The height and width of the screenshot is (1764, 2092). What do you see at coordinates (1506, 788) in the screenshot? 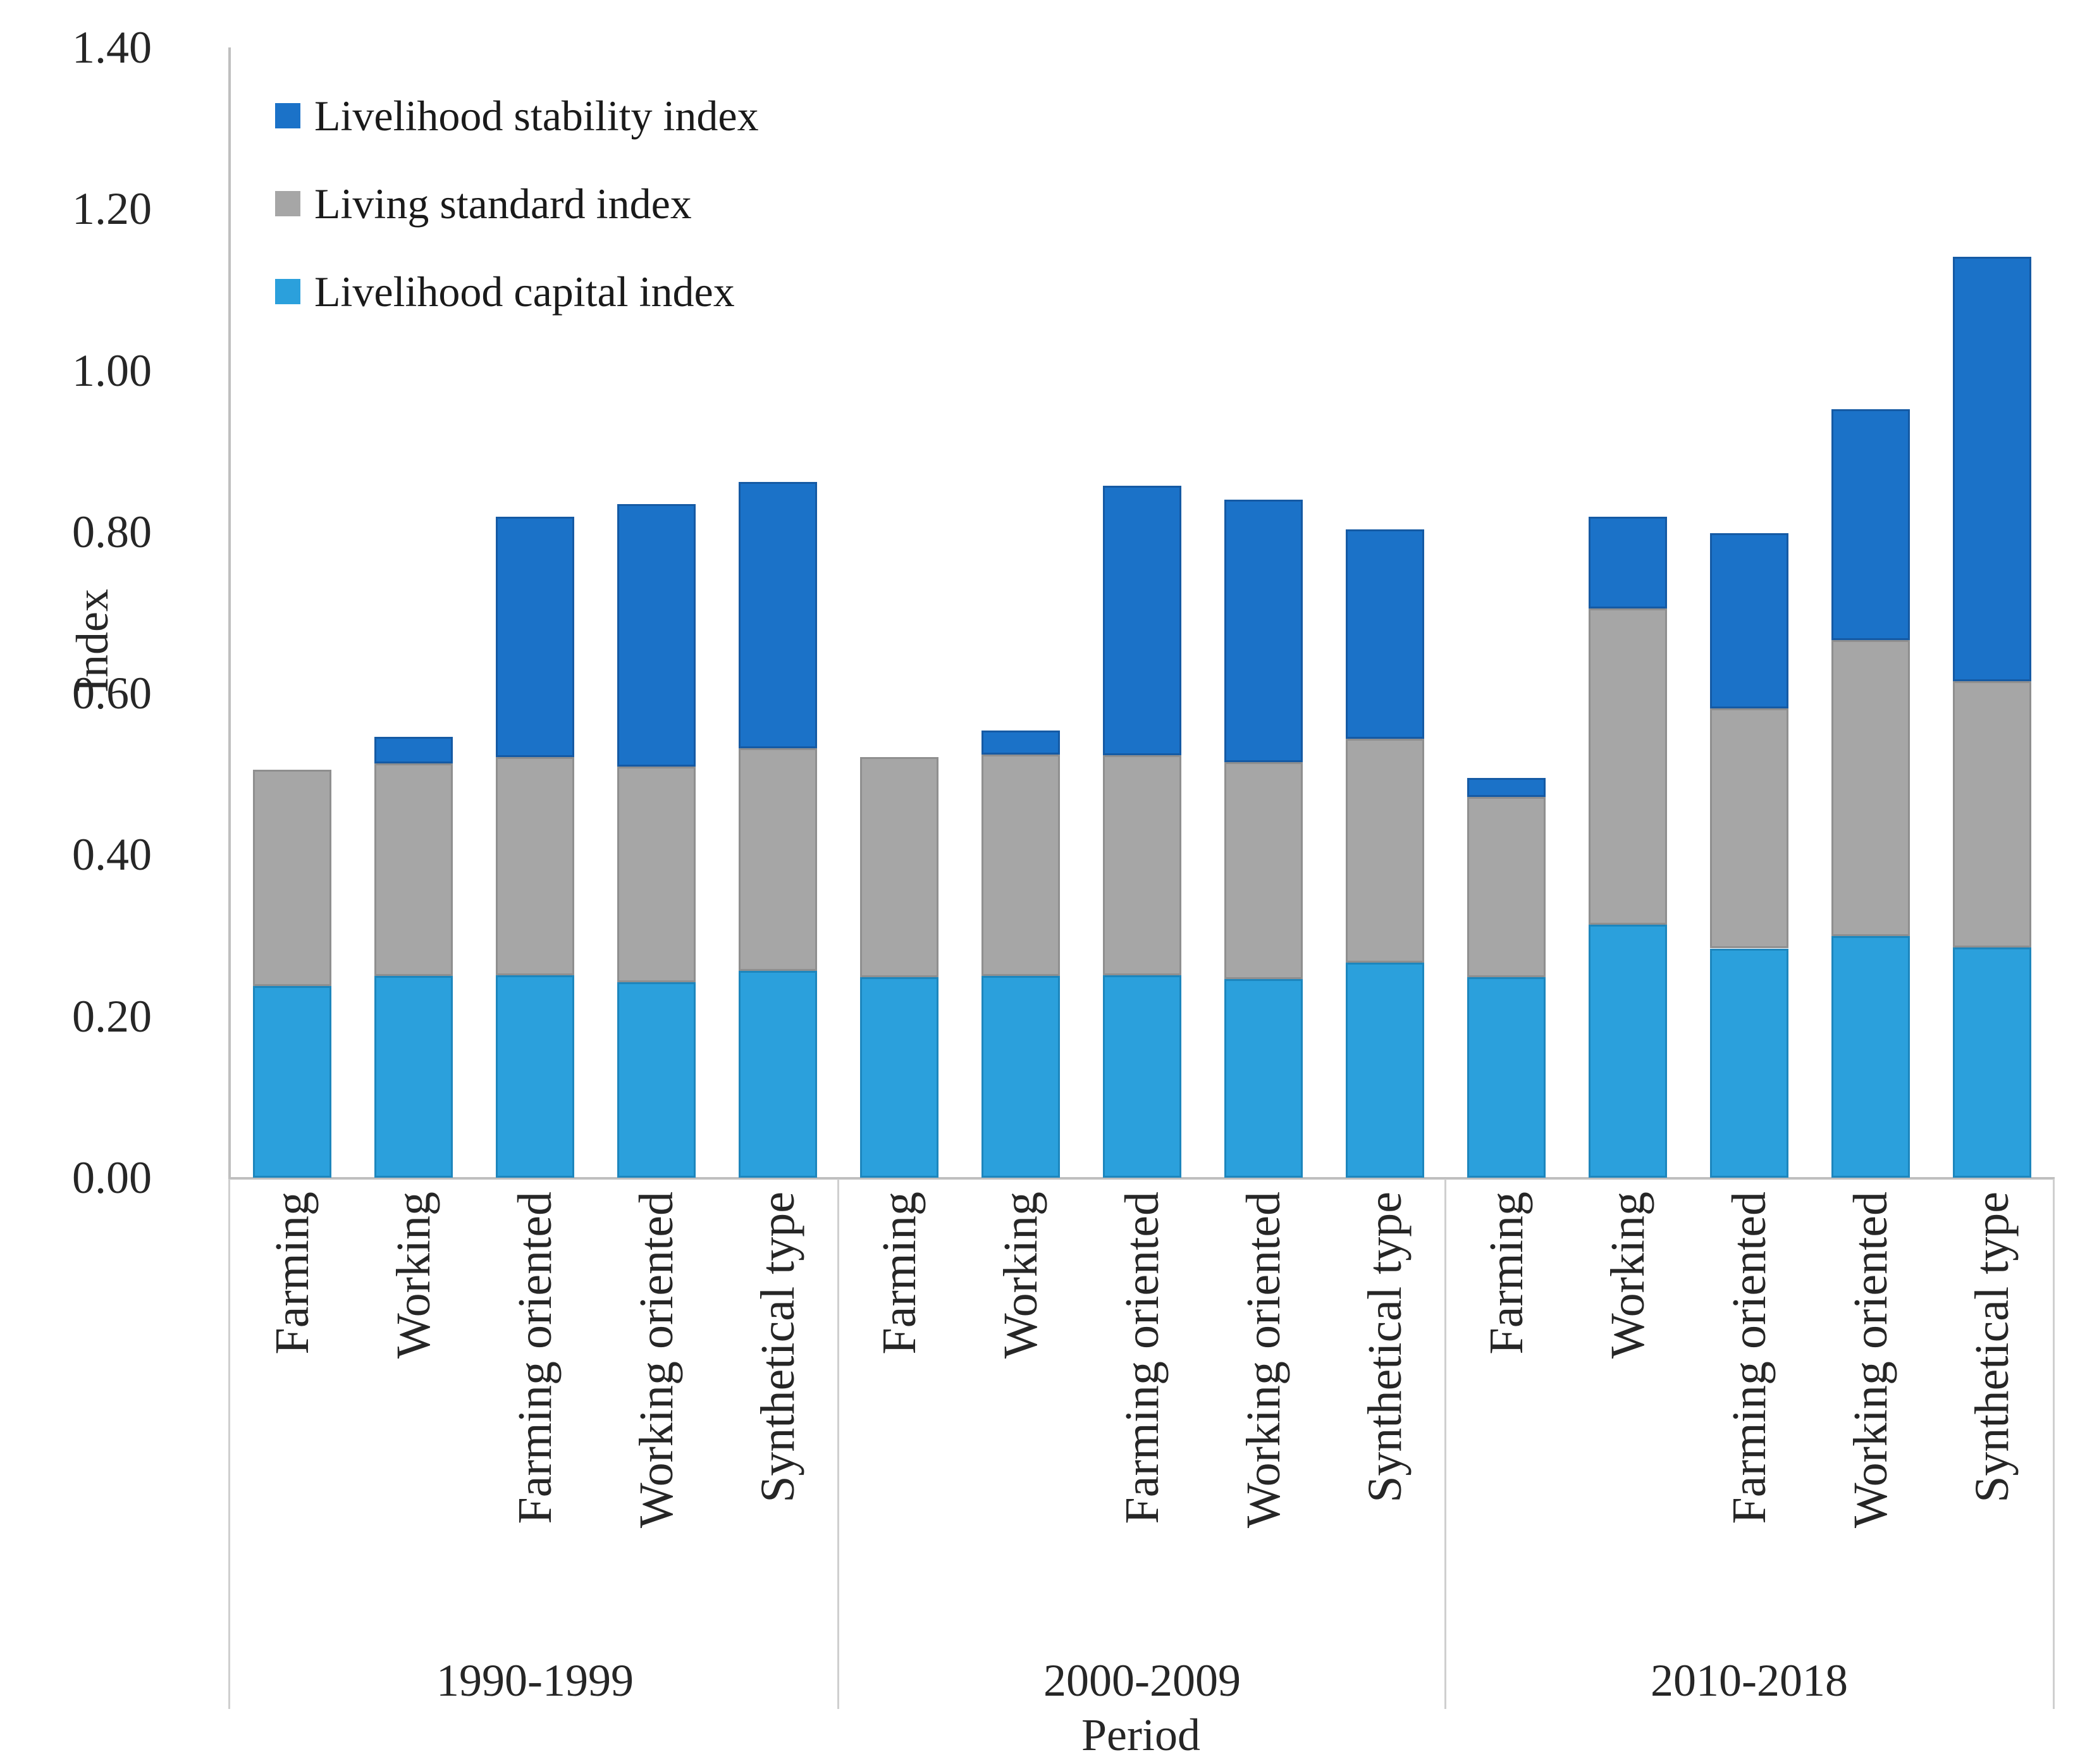
I see `bar-2010-2018-farming-livelihood-stability-index` at bounding box center [1506, 788].